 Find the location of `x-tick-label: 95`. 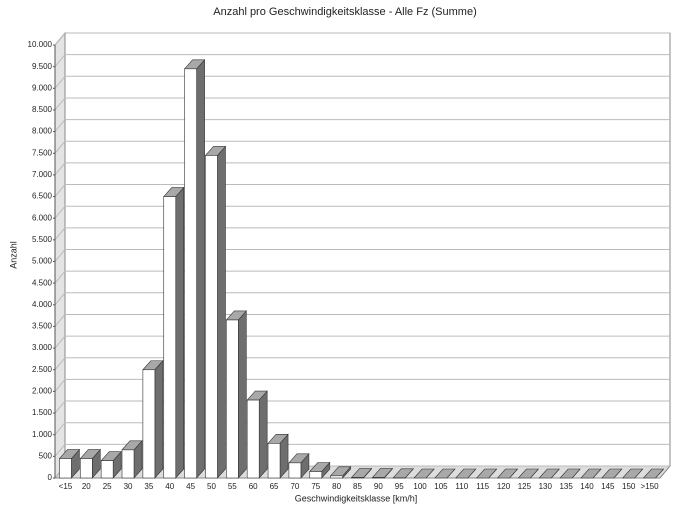

x-tick-label: 95 is located at coordinates (399, 486).